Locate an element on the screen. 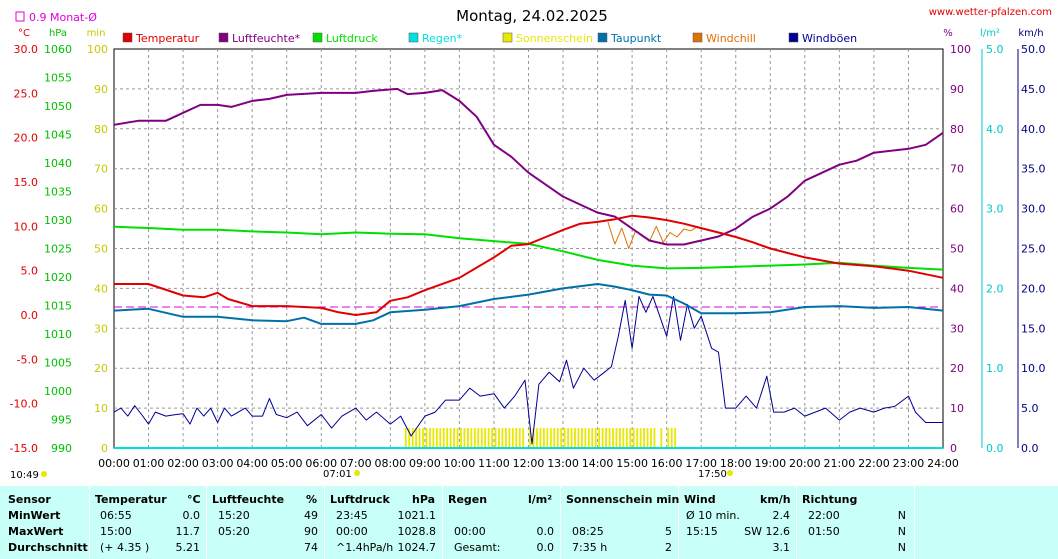 The width and height of the screenshot is (1058, 559). stats-hum-val-1: 90 is located at coordinates (311, 531).